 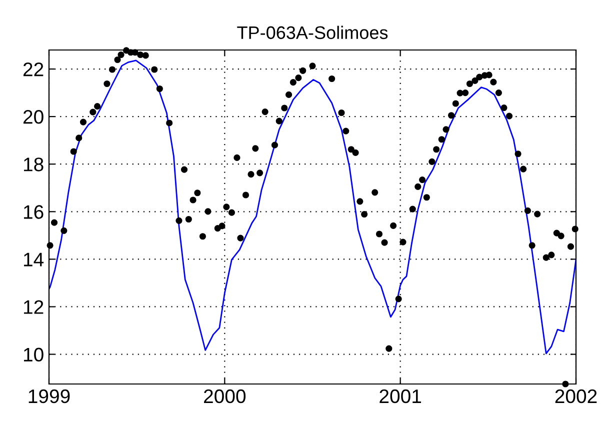 What do you see at coordinates (49, 396) in the screenshot?
I see `x-tick-label: 1999` at bounding box center [49, 396].